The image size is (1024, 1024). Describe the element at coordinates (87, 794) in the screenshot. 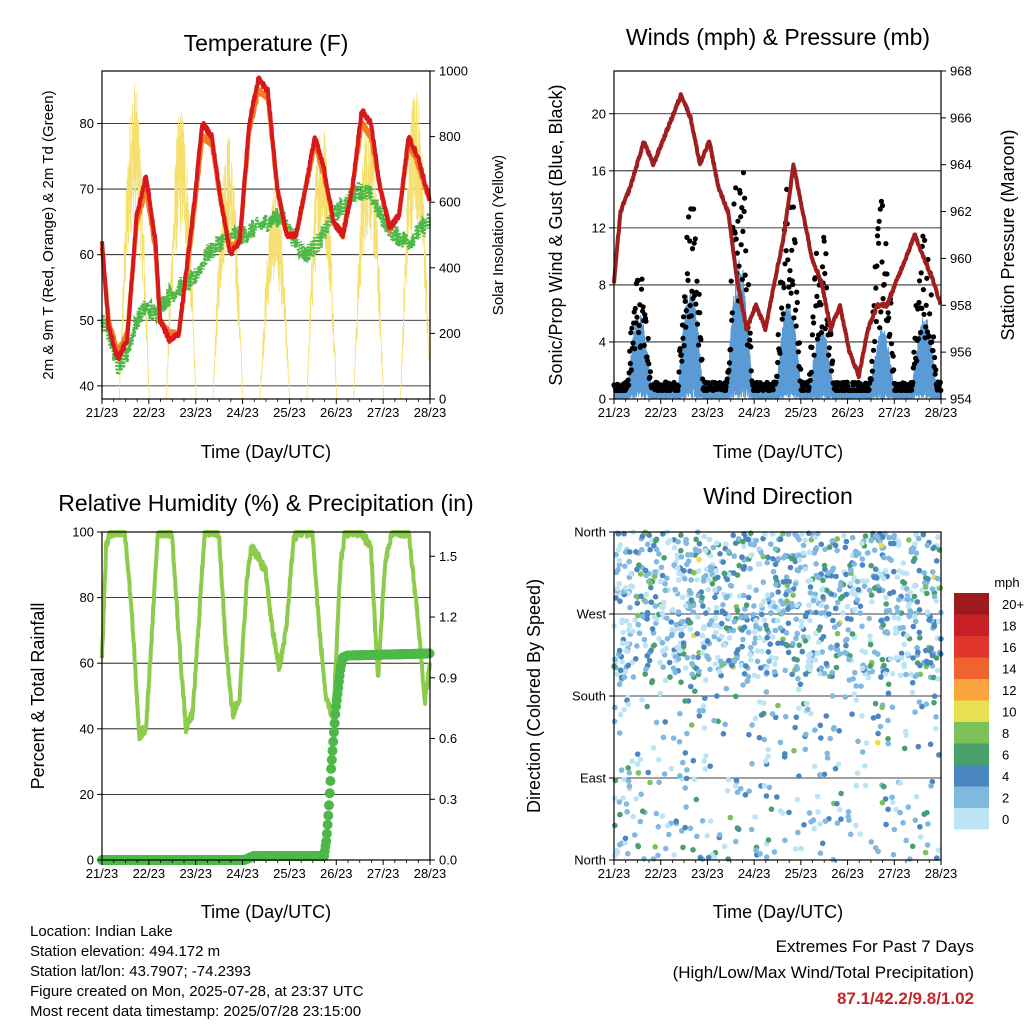

I see `y-tick-label: 20` at that location.